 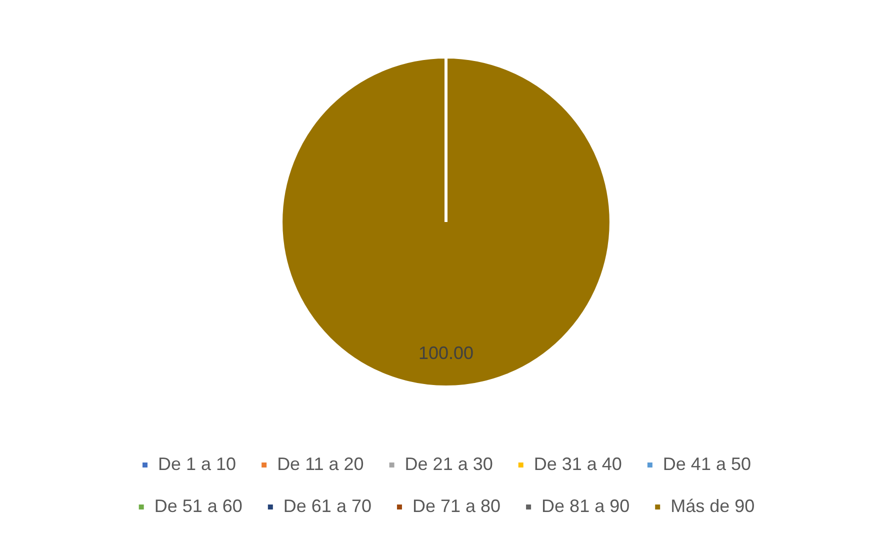 I want to click on legend-label: De 31 a 40, so click(x=578, y=464).